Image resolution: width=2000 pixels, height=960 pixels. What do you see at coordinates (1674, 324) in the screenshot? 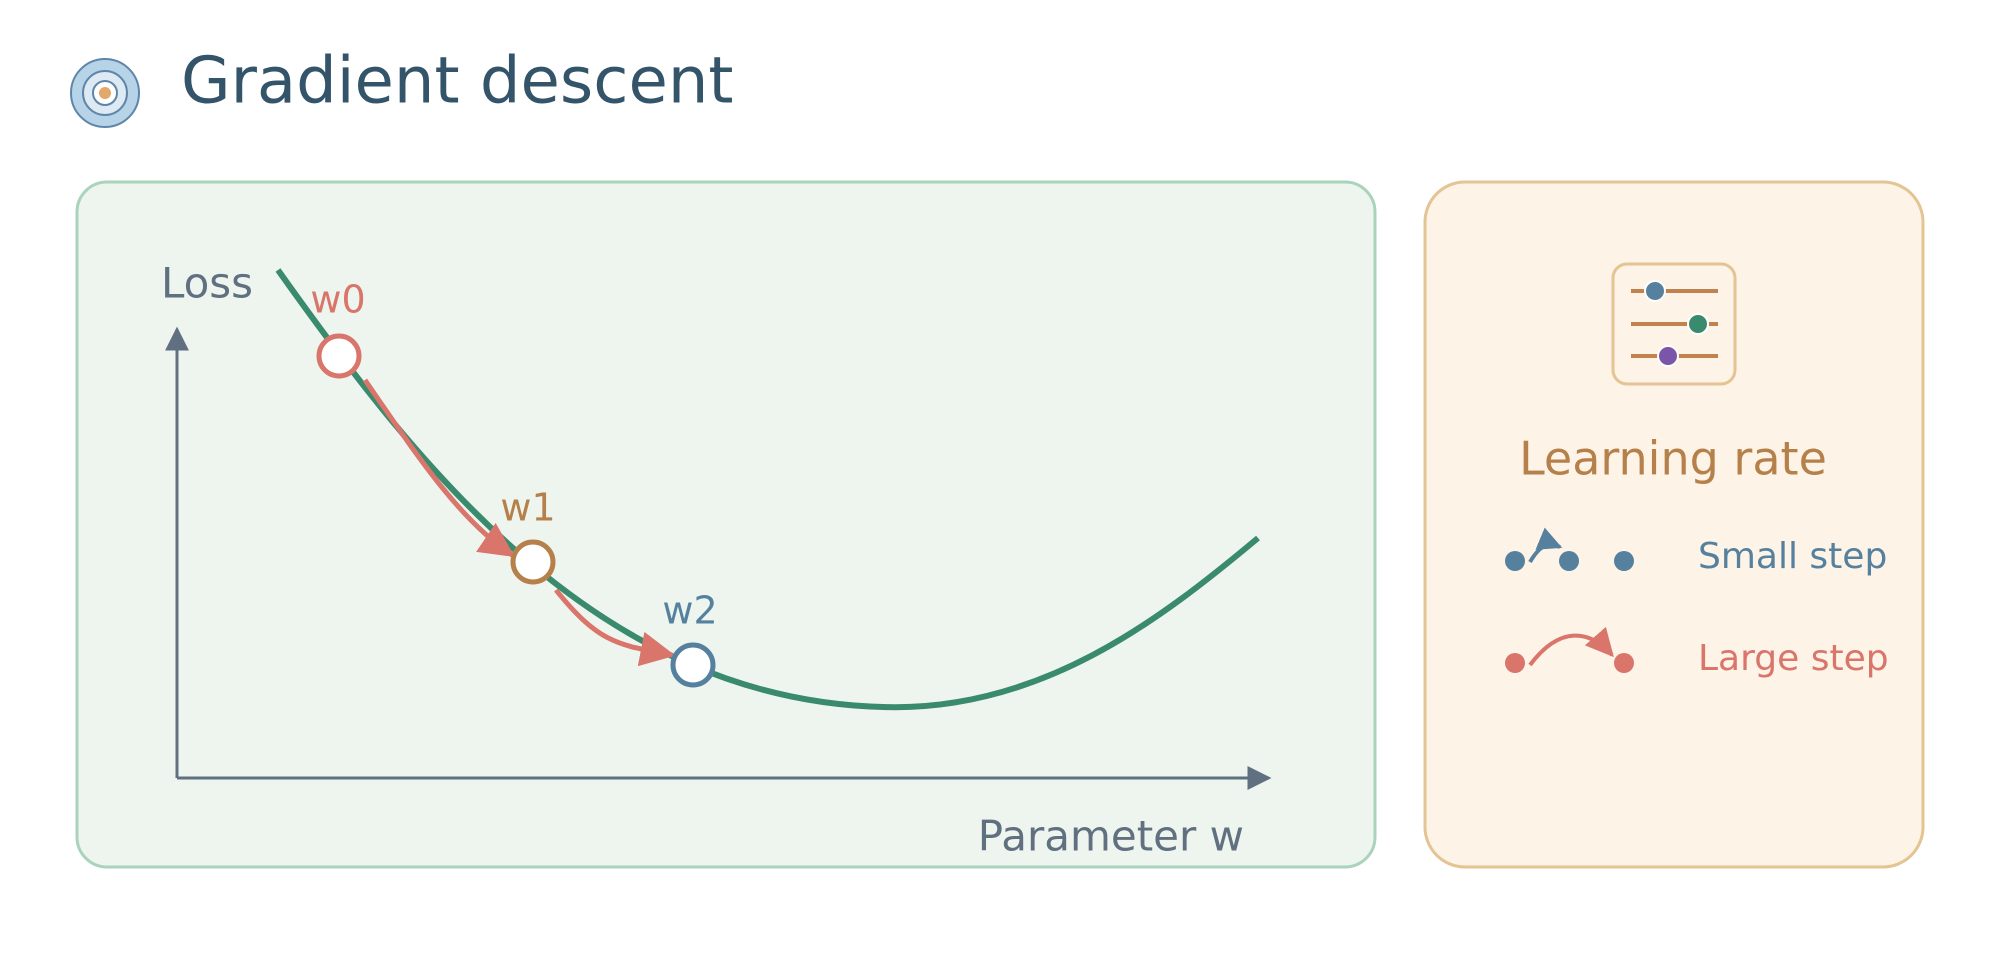
I see `legend-icon` at bounding box center [1674, 324].